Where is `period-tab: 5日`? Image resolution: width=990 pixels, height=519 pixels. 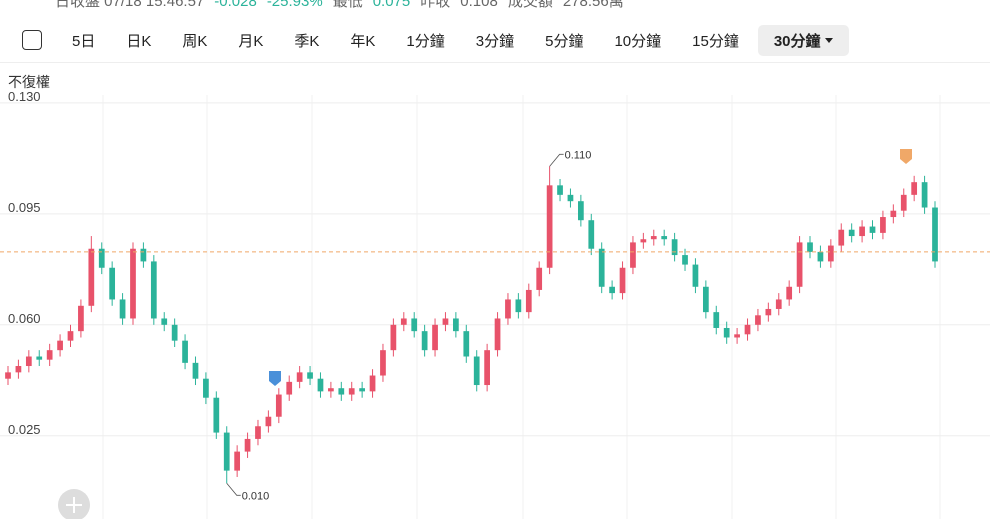
period-tab: 5日 is located at coordinates (84, 41).